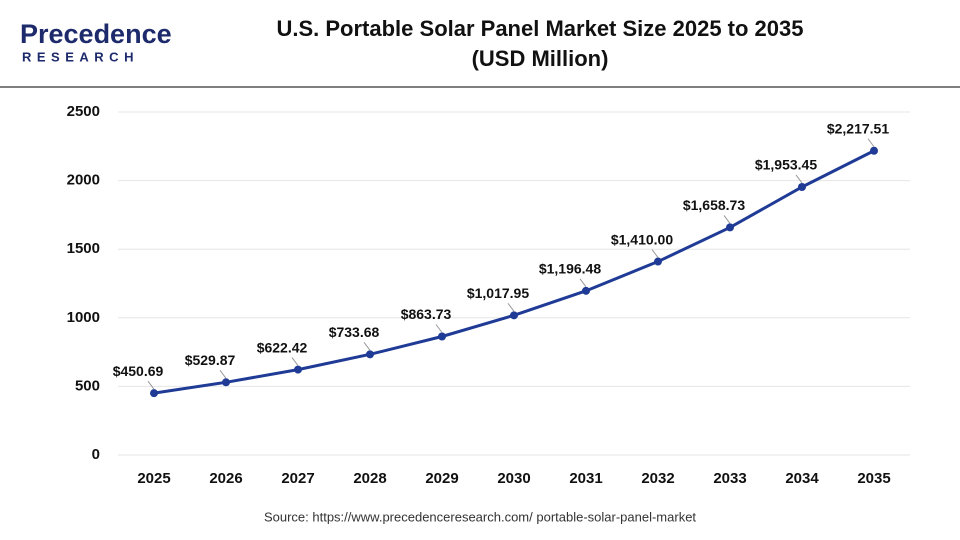 Image resolution: width=960 pixels, height=540 pixels. I want to click on data-label: $450.69, so click(138, 371).